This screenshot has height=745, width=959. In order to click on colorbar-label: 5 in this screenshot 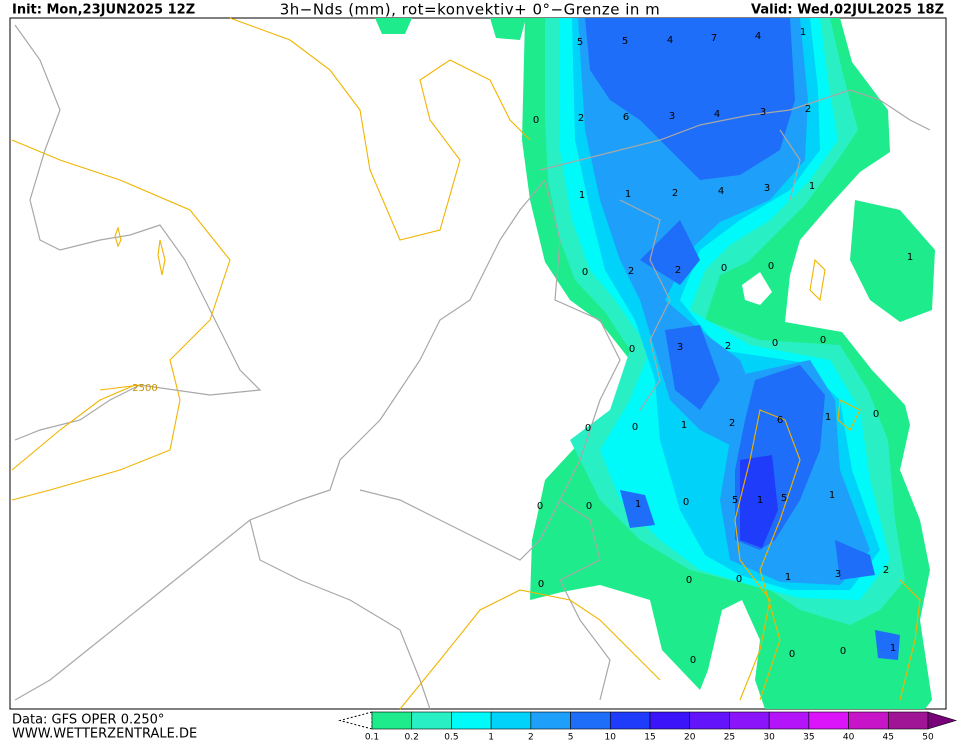, I will do `click(571, 737)`.